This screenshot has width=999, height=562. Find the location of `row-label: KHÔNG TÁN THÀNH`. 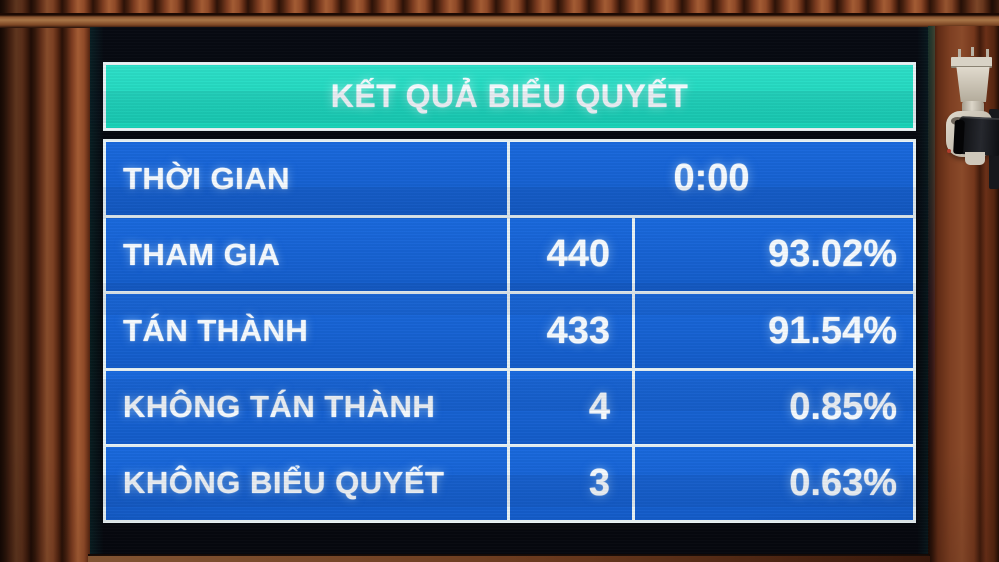

row-label: KHÔNG TÁN THÀNH is located at coordinates (279, 407).